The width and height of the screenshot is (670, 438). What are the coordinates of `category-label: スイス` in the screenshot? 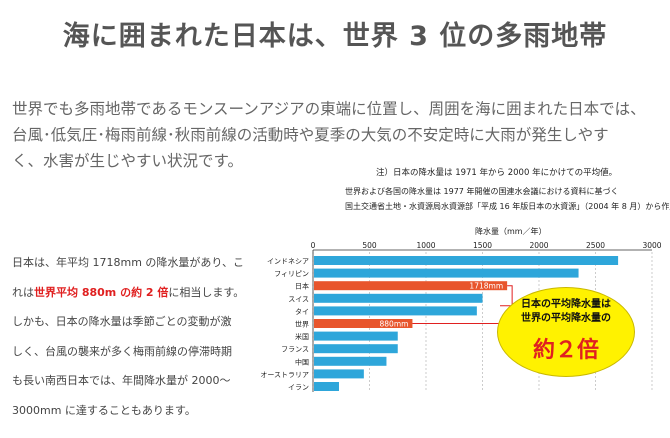 It's located at (298, 299).